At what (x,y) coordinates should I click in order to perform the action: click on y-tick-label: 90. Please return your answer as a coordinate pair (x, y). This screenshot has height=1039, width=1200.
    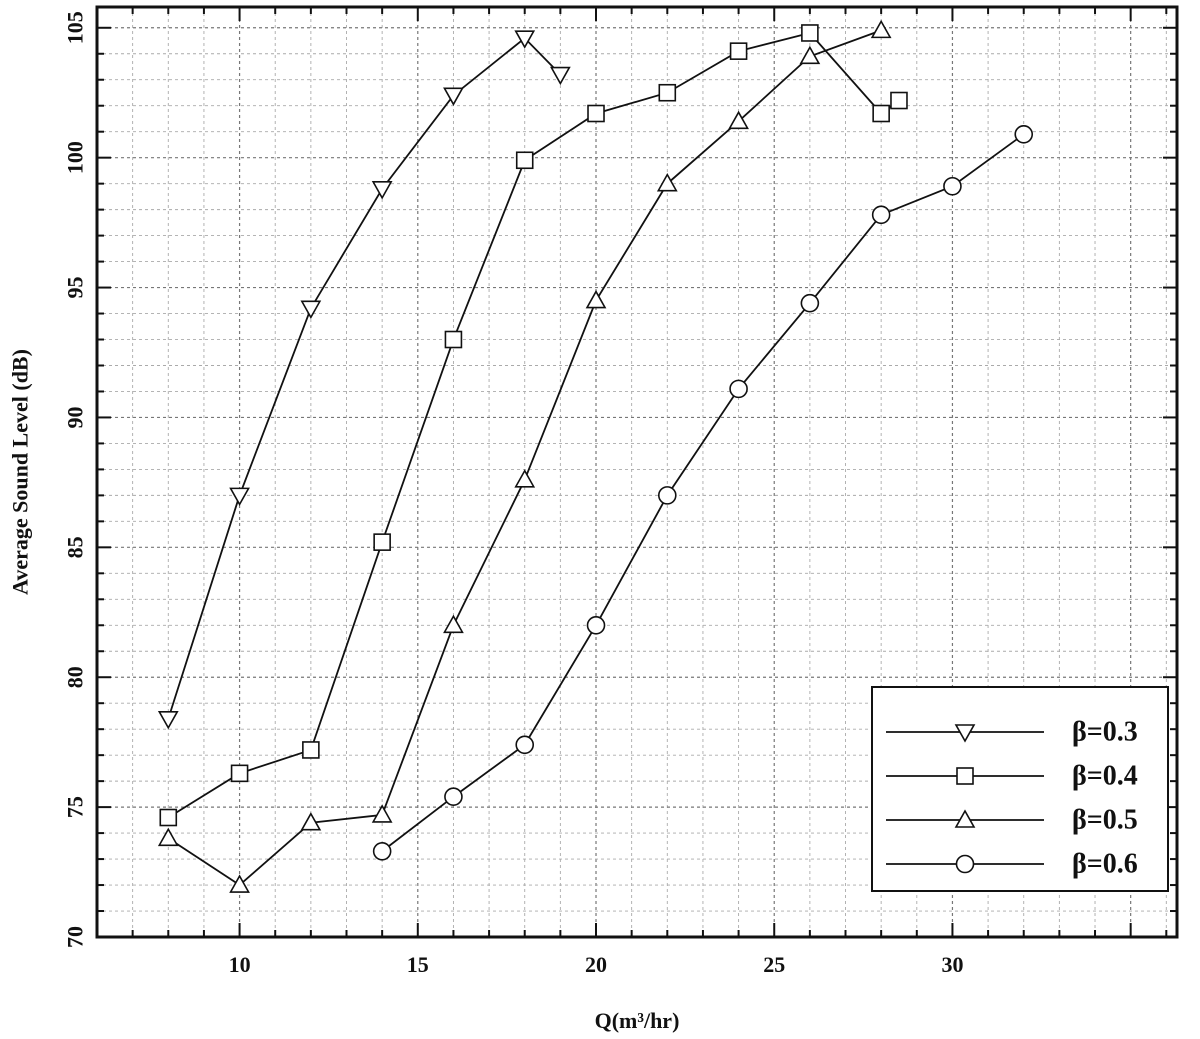
    Looking at the image, I should click on (75, 417).